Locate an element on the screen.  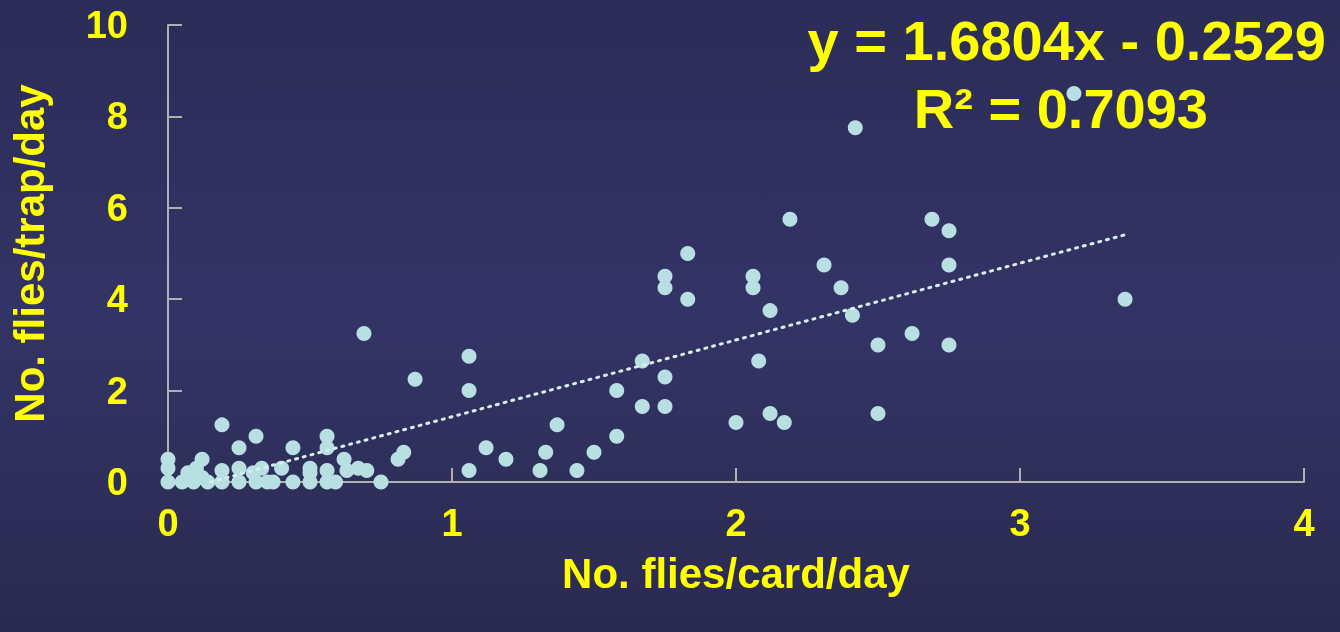
y-tick-label: 10 is located at coordinates (106, 25).